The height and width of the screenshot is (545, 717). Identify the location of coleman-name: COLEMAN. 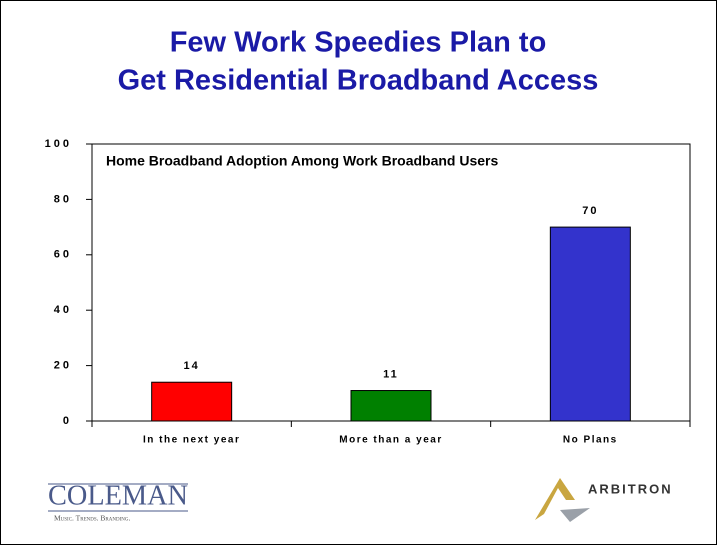
(118, 495).